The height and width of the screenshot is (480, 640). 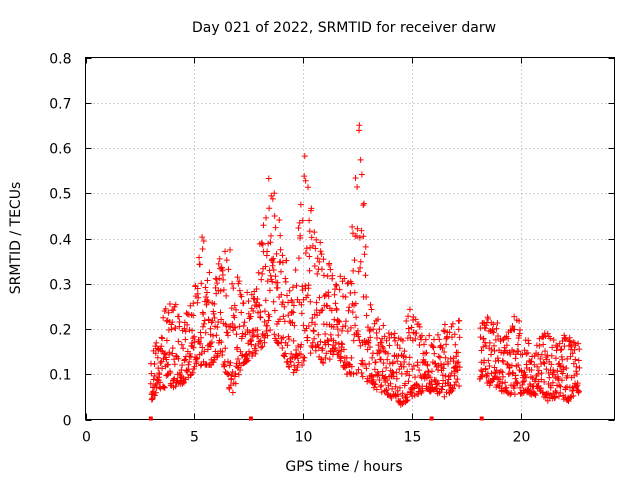 I want to click on x-tick-labels: 0 5 10 15 20, so click(x=306, y=438).